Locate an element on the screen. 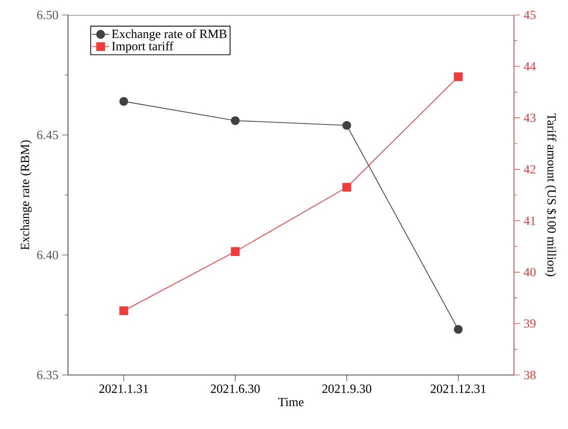 The image size is (568, 429). legend-label: Import tariff is located at coordinates (143, 47).